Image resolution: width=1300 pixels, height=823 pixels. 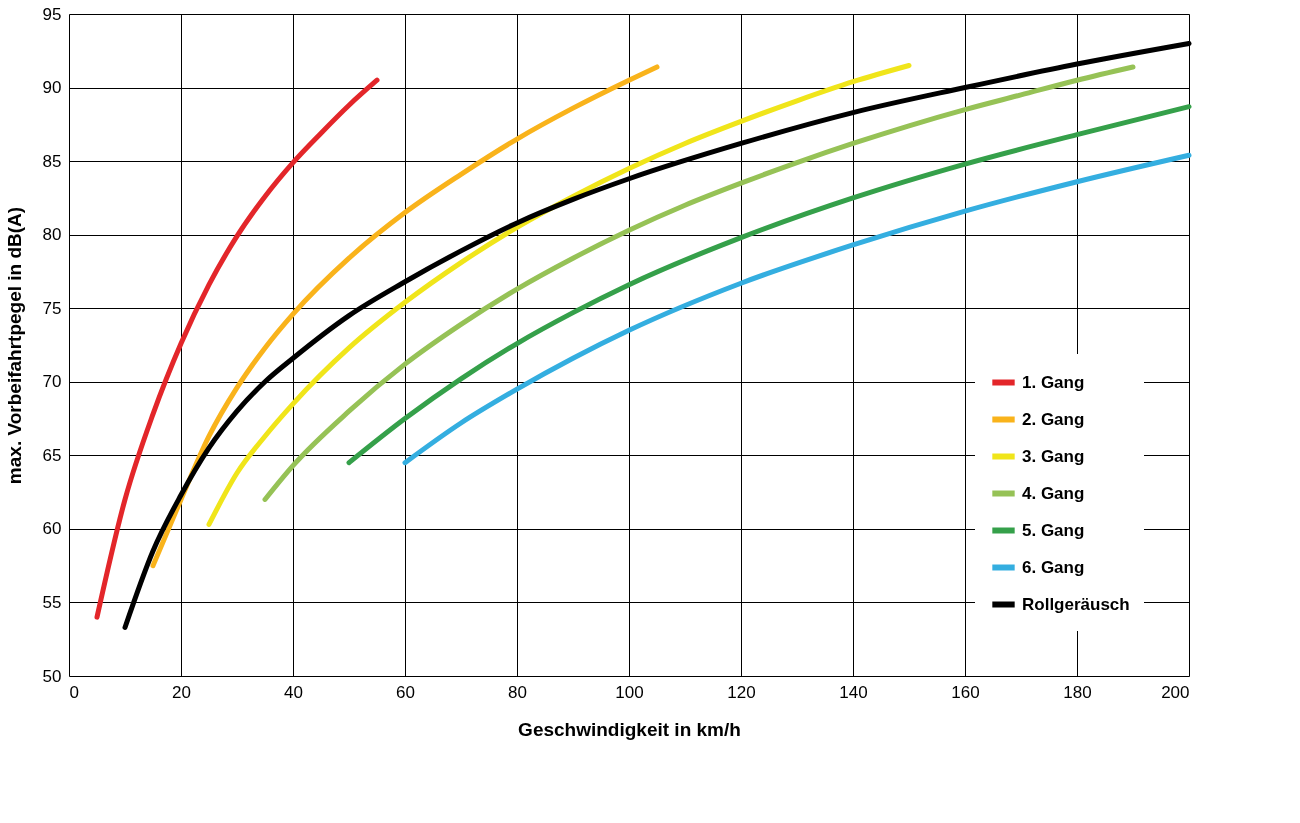 What do you see at coordinates (52, 308) in the screenshot?
I see `y-tick-label: 75` at bounding box center [52, 308].